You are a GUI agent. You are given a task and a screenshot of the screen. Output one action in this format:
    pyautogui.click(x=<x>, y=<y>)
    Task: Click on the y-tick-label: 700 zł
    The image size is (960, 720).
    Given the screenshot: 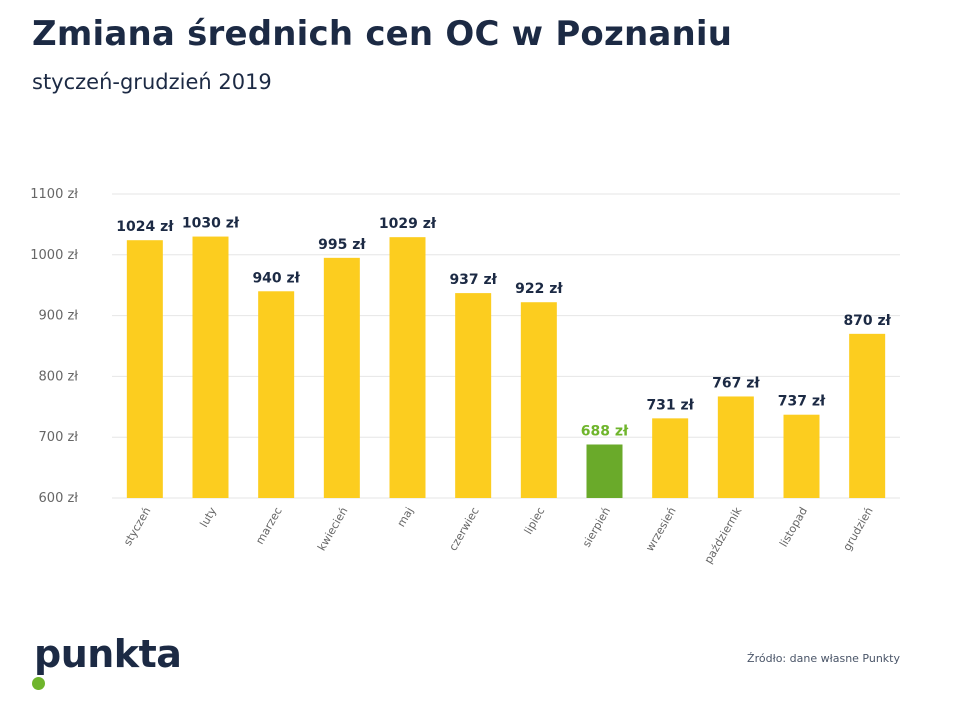 What is the action you would take?
    pyautogui.click(x=59, y=437)
    